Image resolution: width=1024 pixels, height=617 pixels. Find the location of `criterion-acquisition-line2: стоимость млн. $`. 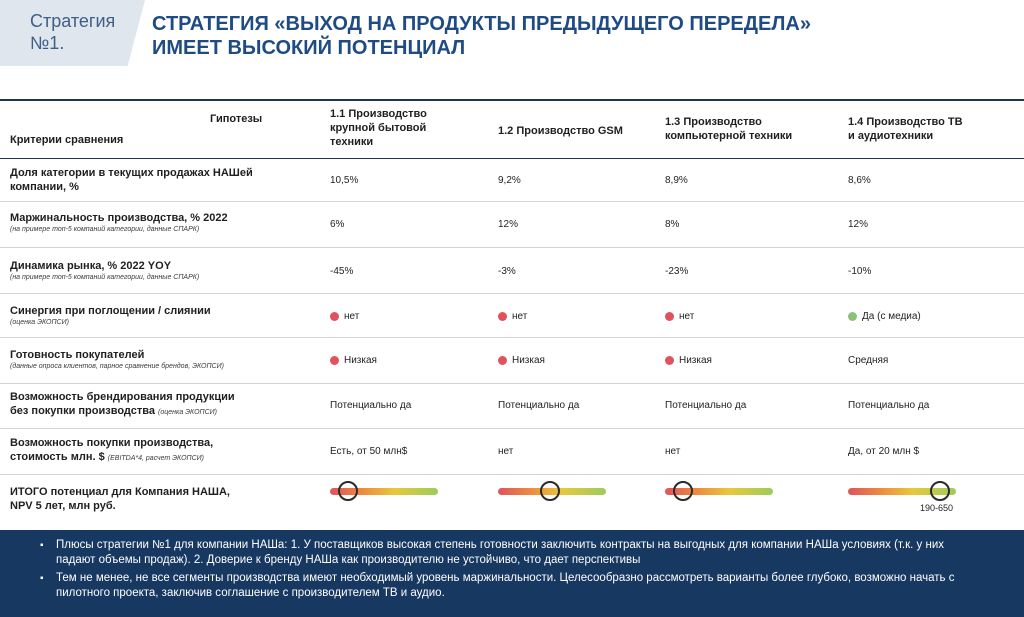

criterion-acquisition-line2: стоимость млн. $ is located at coordinates (57, 457).